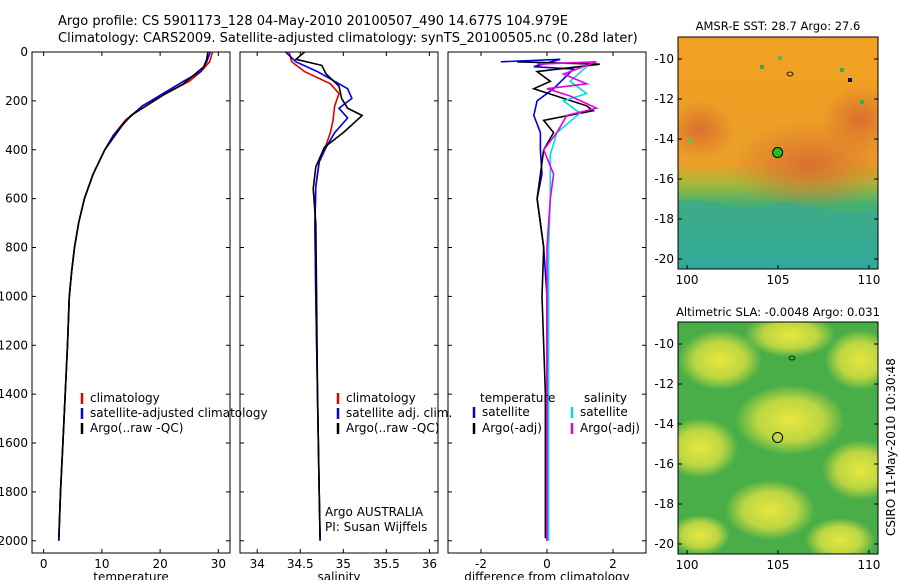 The height and width of the screenshot is (580, 900). I want to click on difference-series-temperature-satellite, so click(538, 299).